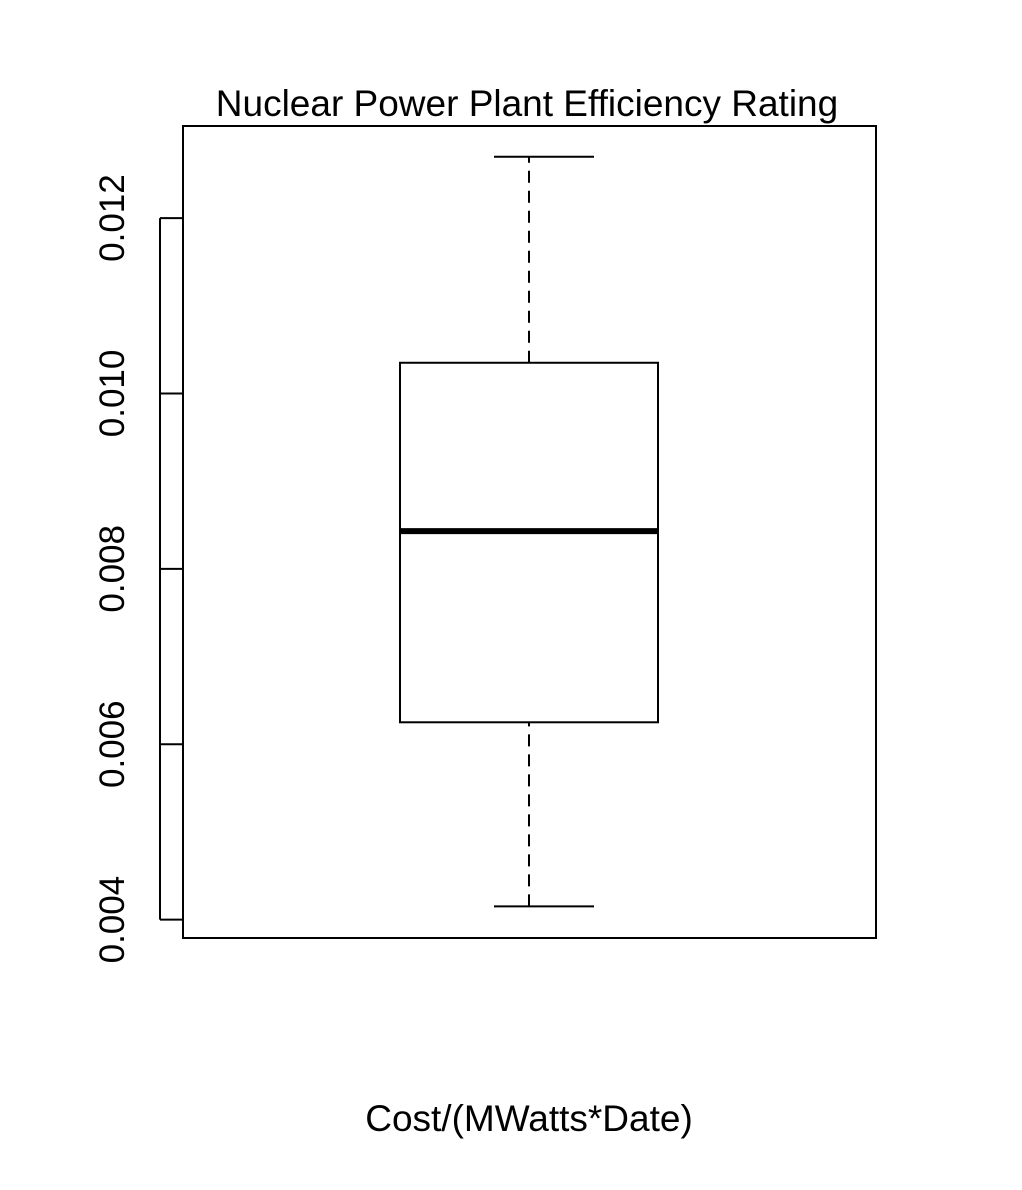 The height and width of the screenshot is (1190, 1022). I want to click on y-tick-label: 0.008, so click(112, 569).